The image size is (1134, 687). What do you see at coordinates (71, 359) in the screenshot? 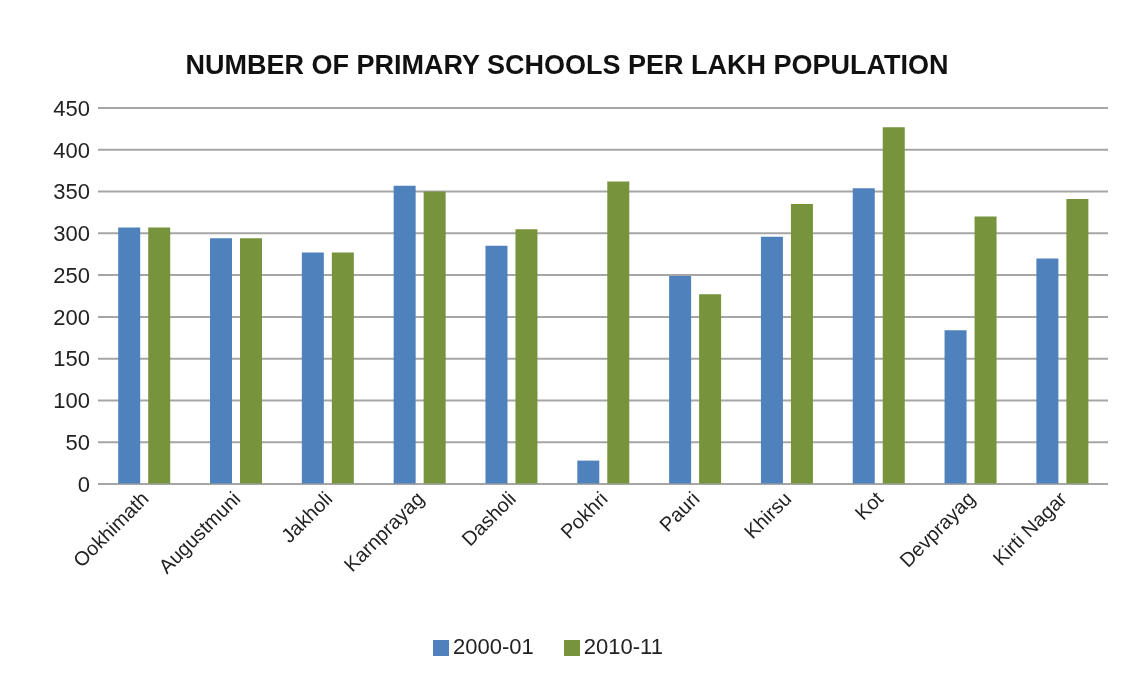
I see `y-tick-label: 150` at bounding box center [71, 359].